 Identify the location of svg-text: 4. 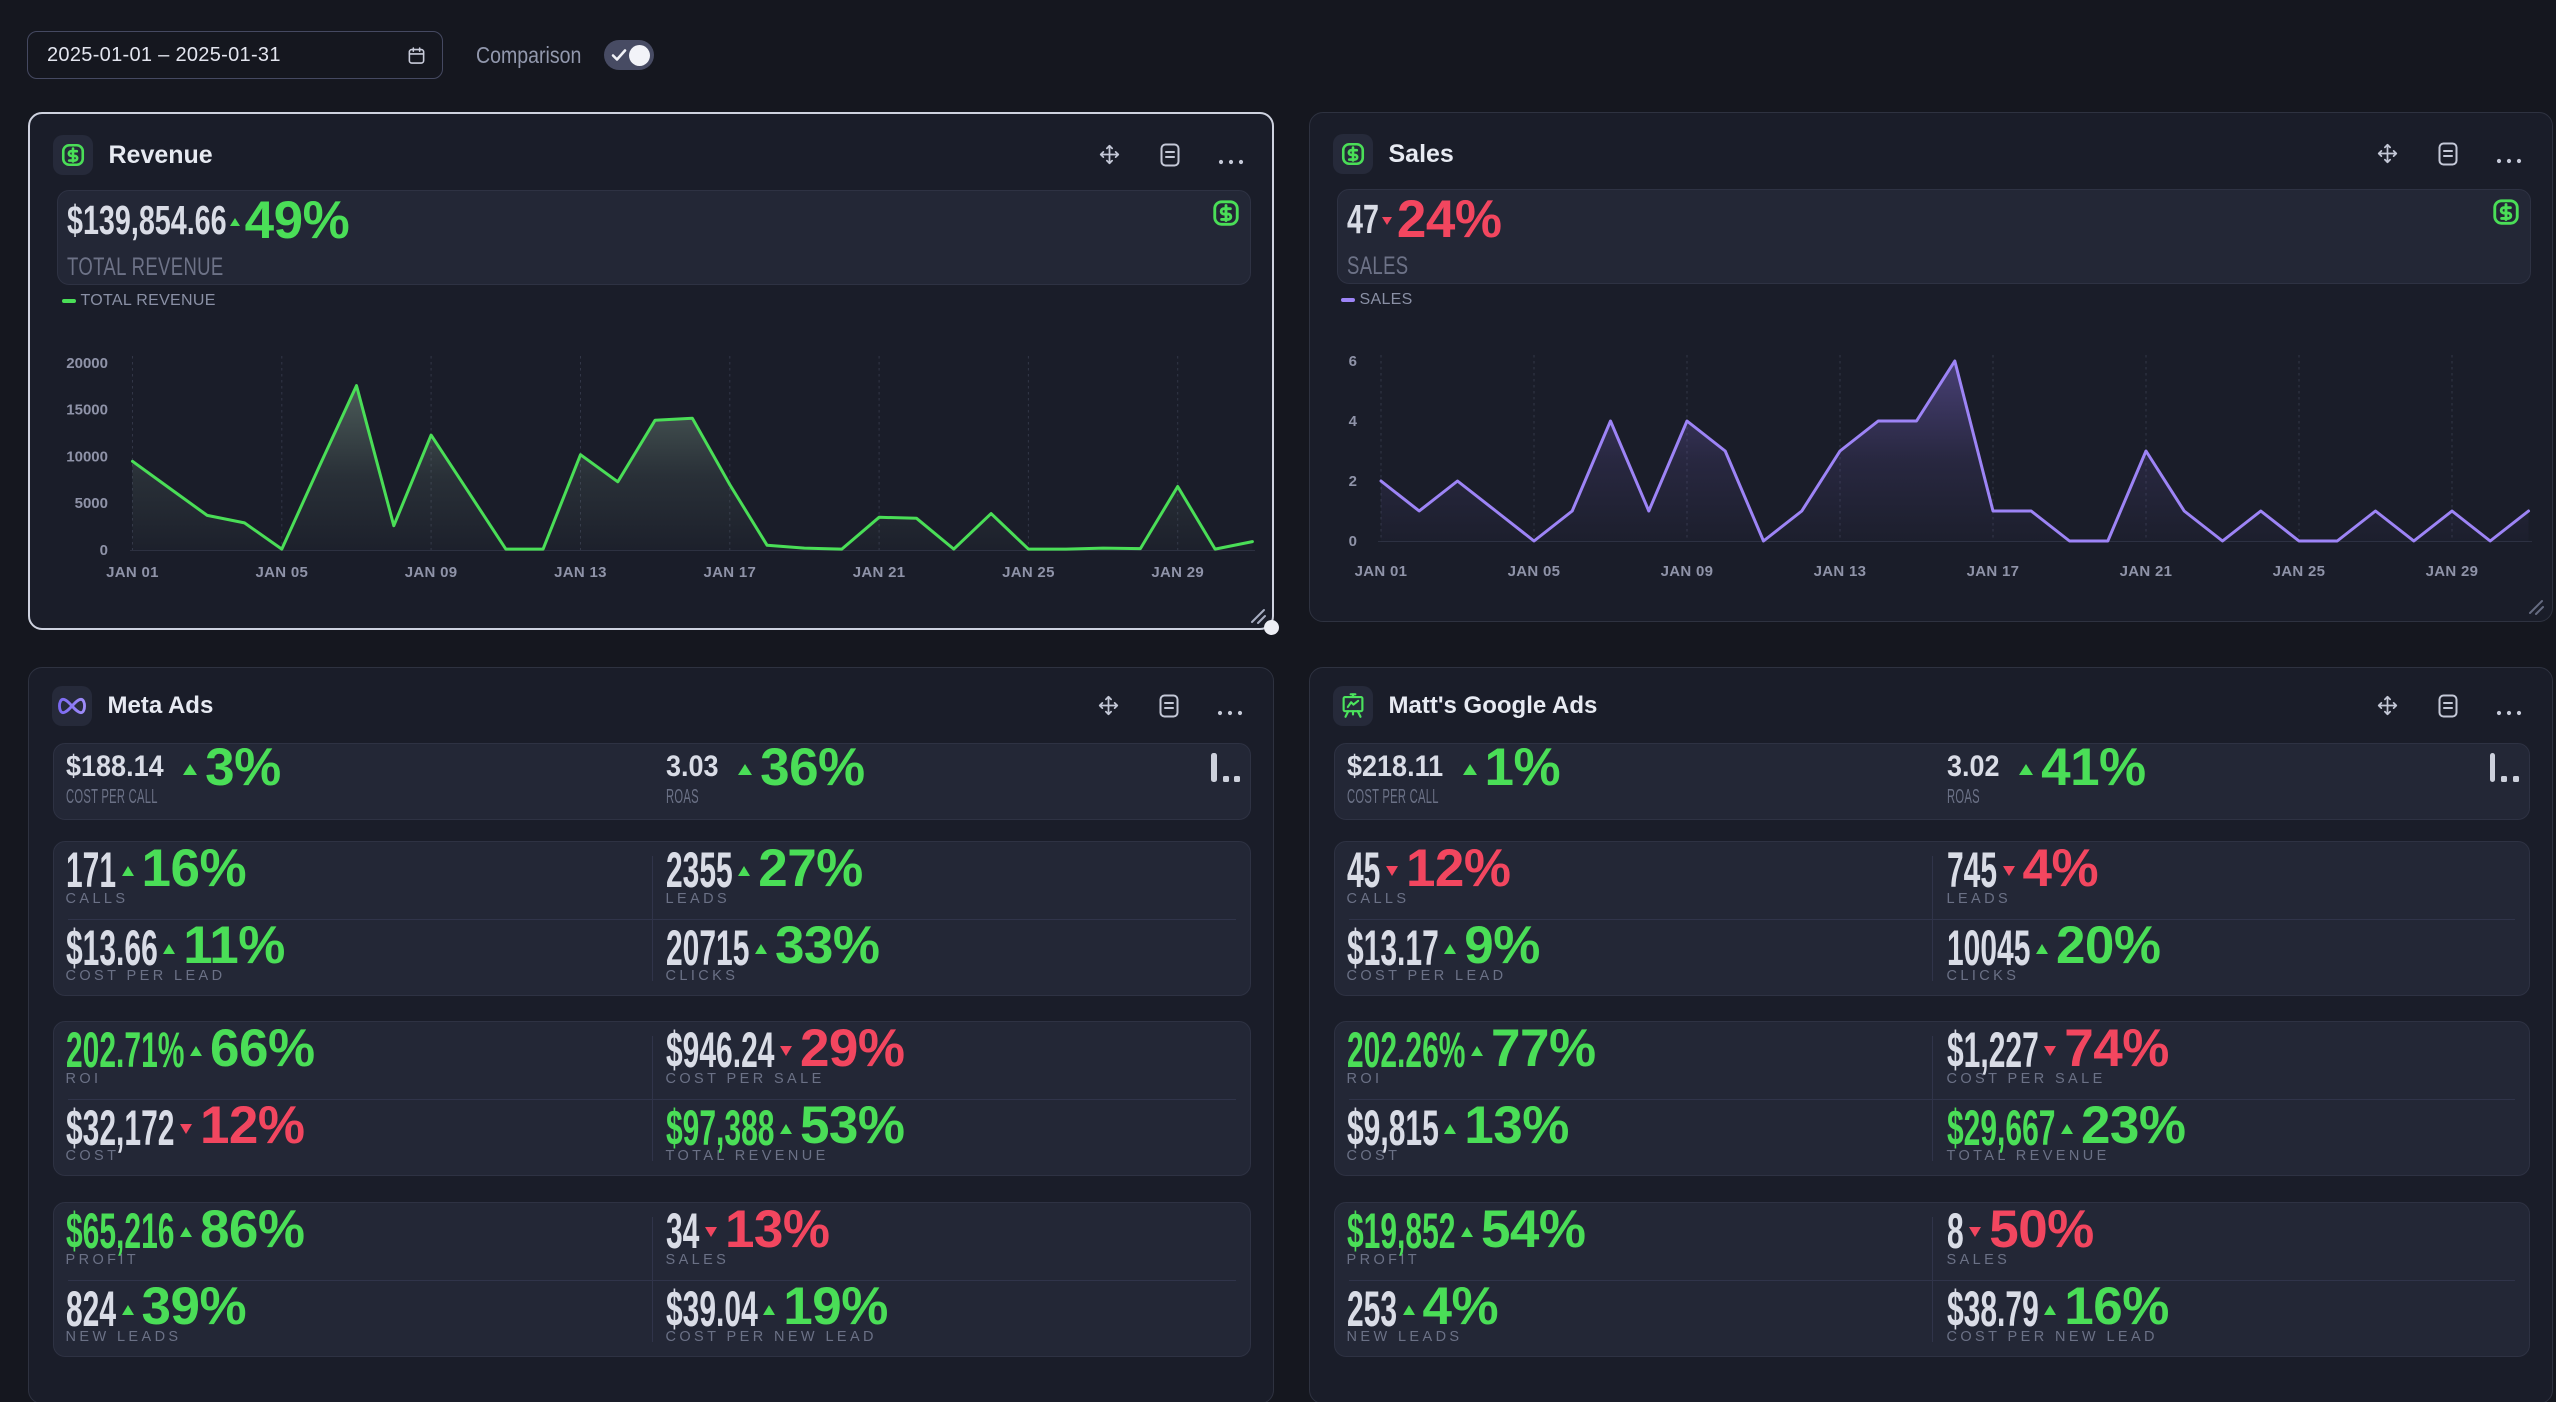
(1352, 421).